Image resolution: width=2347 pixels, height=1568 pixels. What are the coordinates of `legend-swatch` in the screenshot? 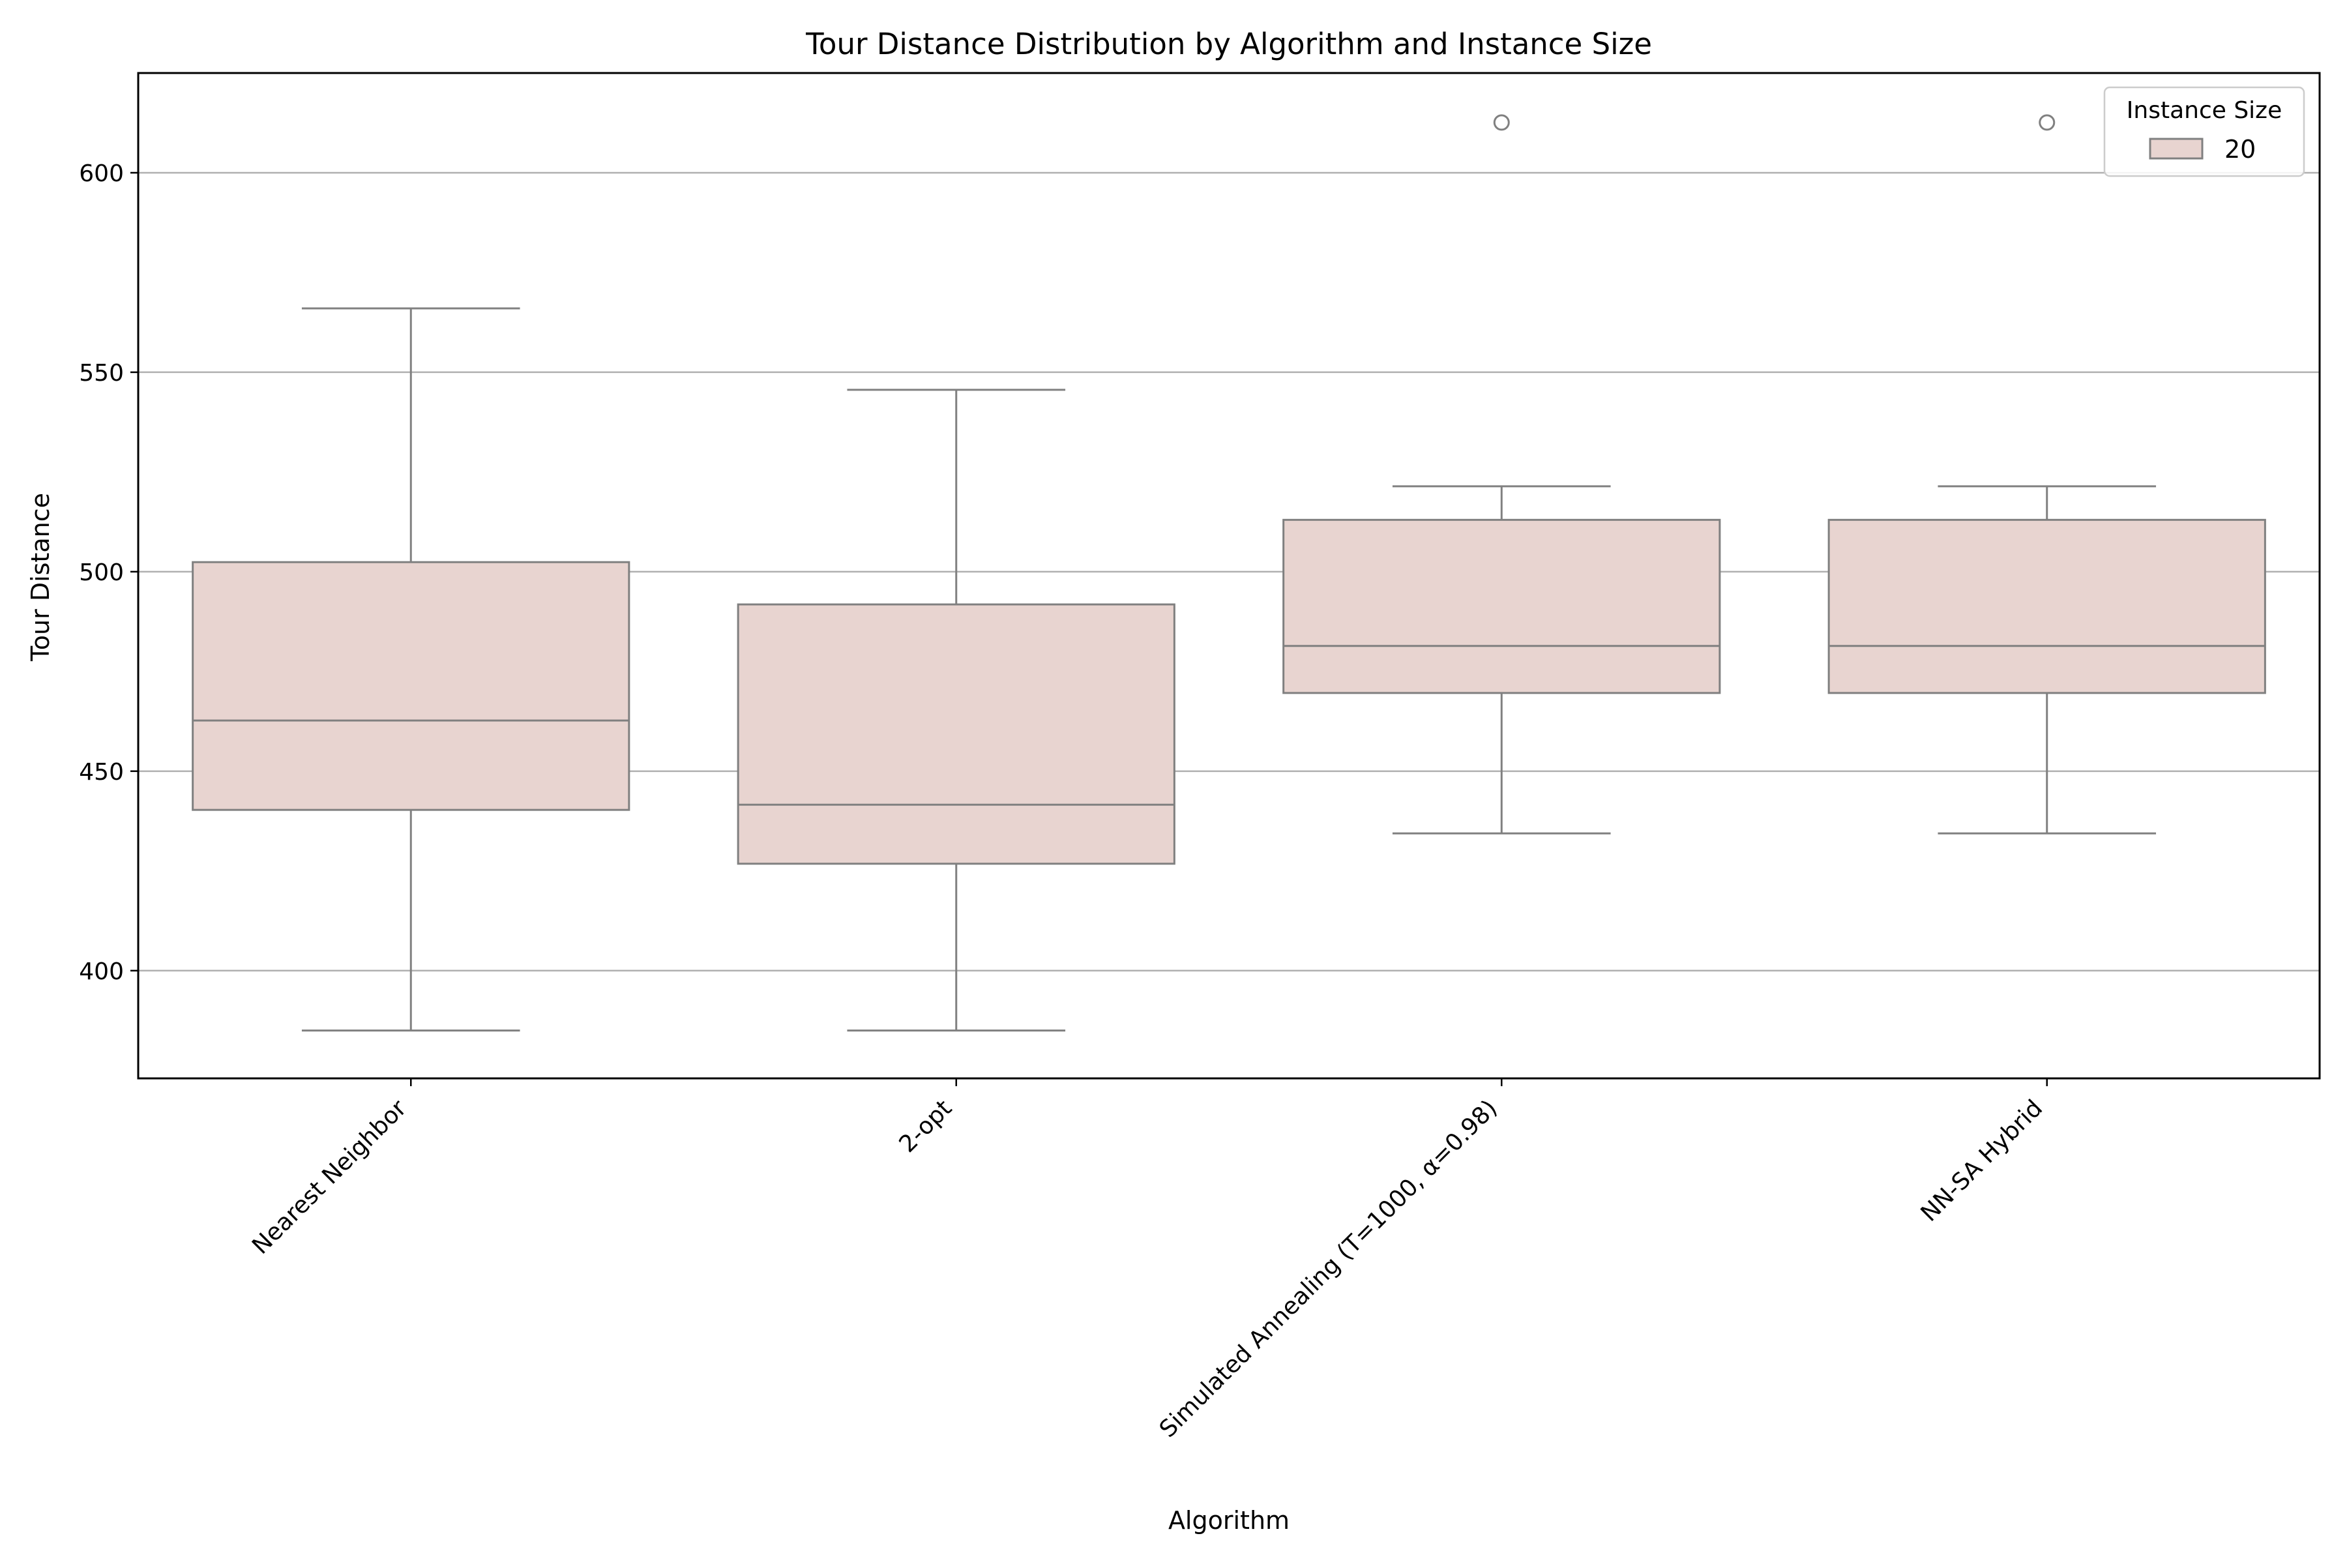 It's located at (2176, 149).